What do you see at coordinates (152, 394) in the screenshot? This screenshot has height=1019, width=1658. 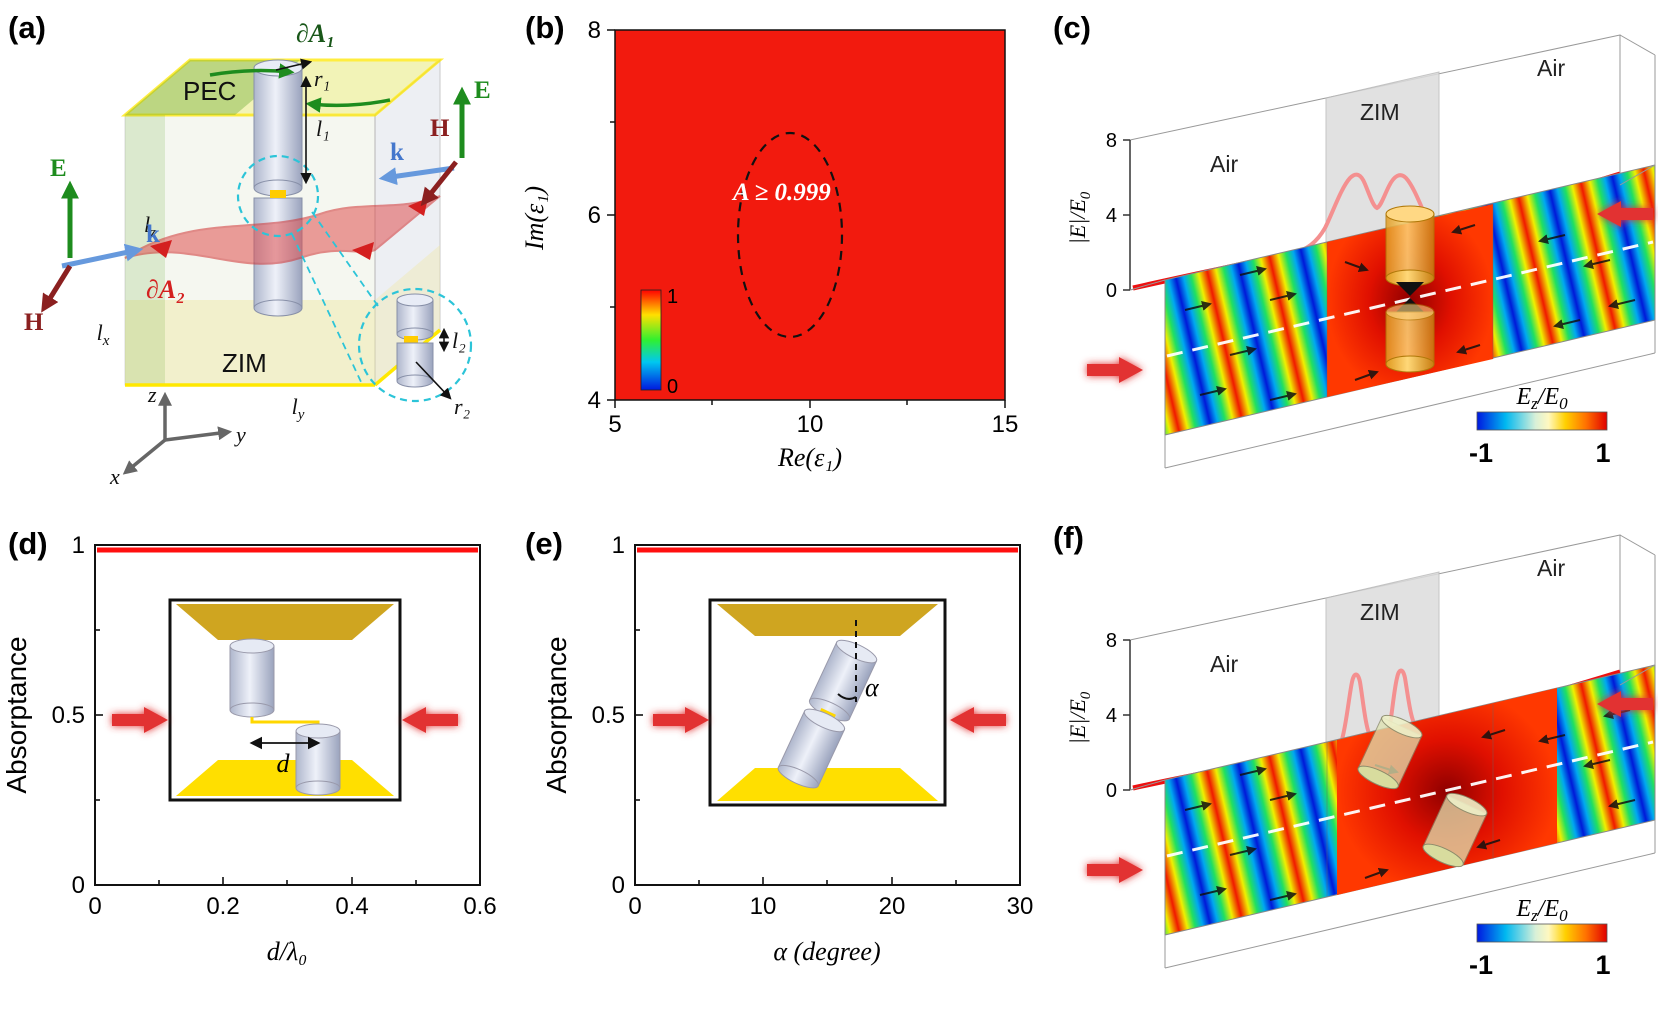 I see `z-axis-label: z` at bounding box center [152, 394].